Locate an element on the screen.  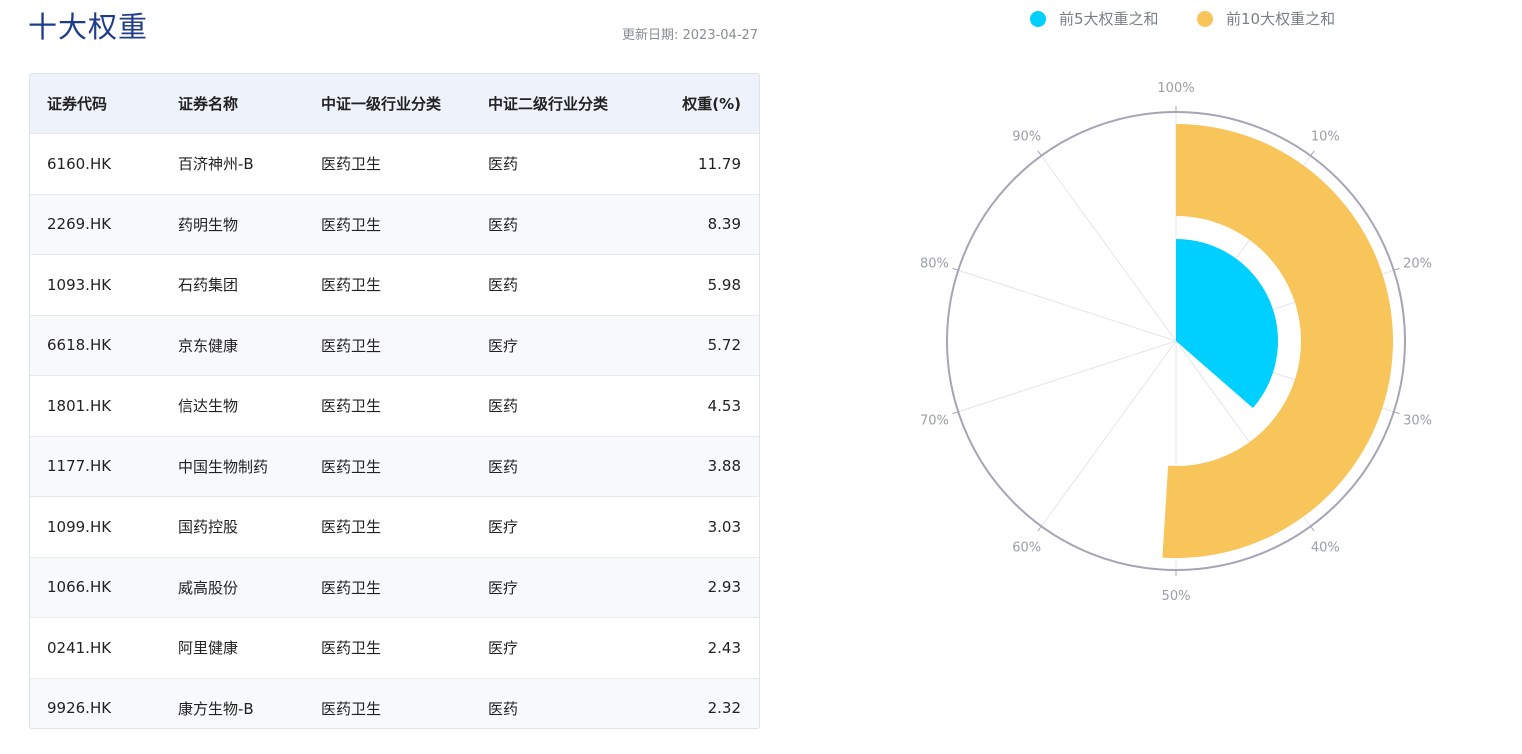
table-row: 0241.HK 阿里健康 医药卫生 医疗 2.43 is located at coordinates (394, 648).